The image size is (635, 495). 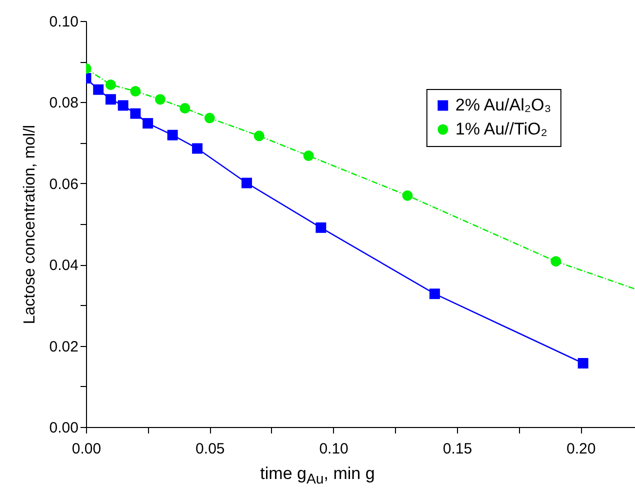 What do you see at coordinates (87, 449) in the screenshot?
I see `x-tick-label: 0.00` at bounding box center [87, 449].